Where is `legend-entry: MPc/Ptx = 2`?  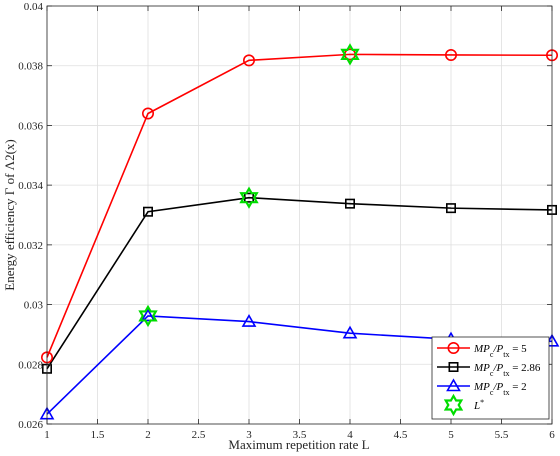
legend-entry: MPc/Ptx = 2 is located at coordinates (482, 387).